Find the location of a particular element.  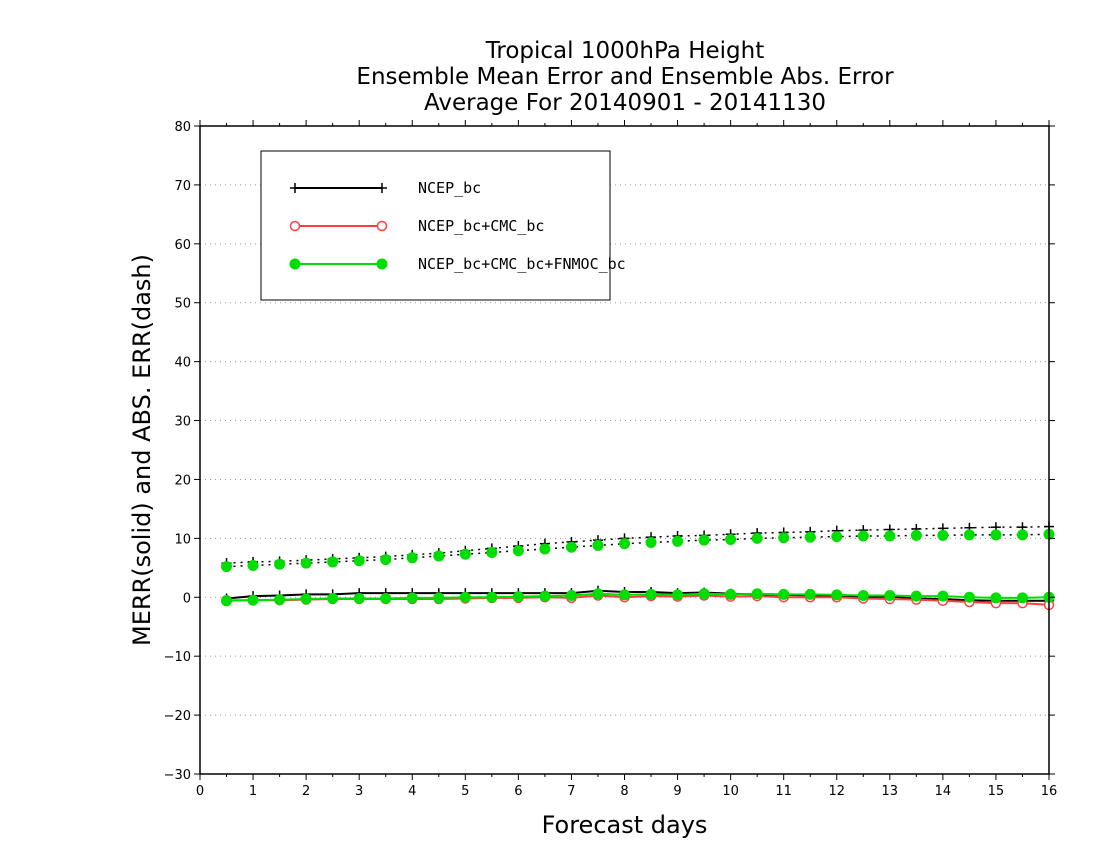

title-line-1: Tropical 1000hPa Height is located at coordinates (625, 51).